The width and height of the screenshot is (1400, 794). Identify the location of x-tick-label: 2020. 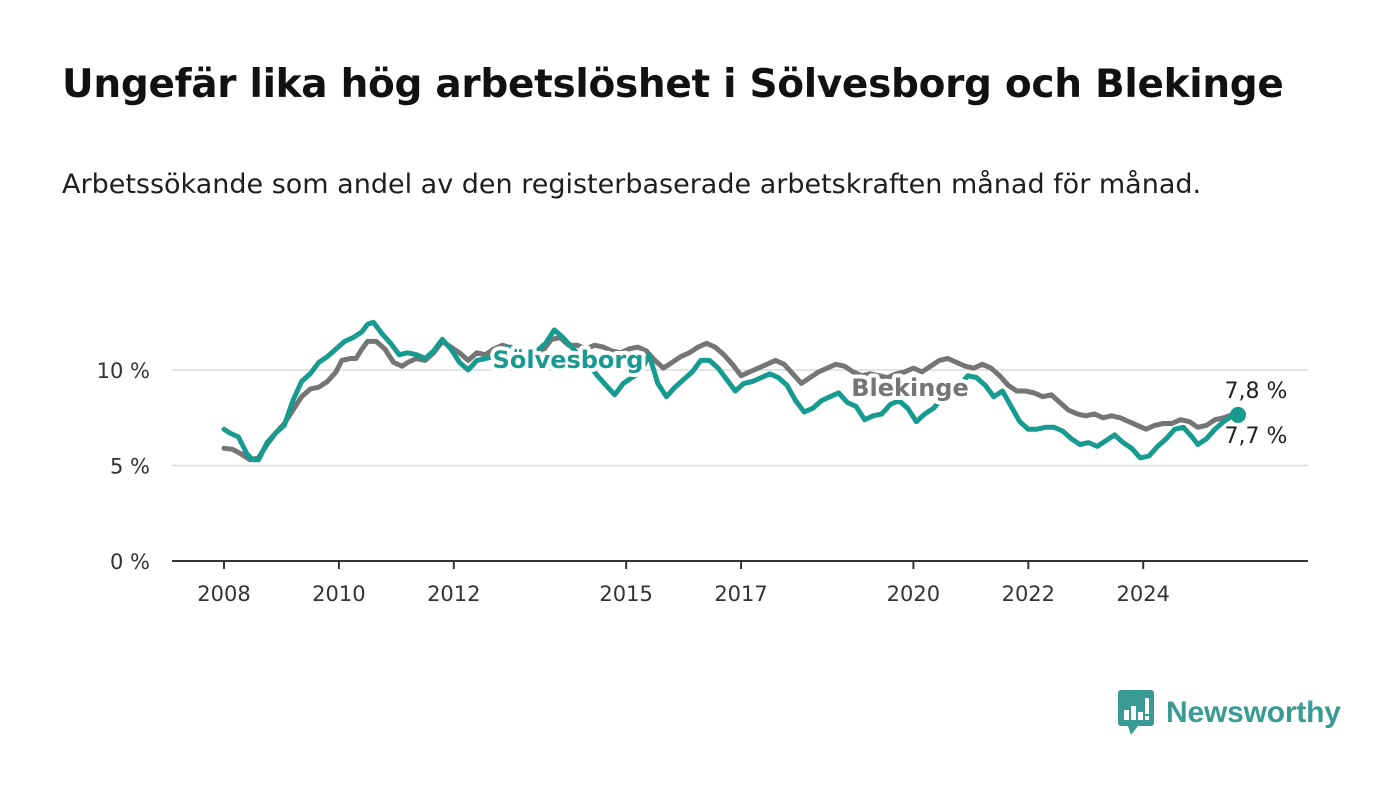
(913, 594).